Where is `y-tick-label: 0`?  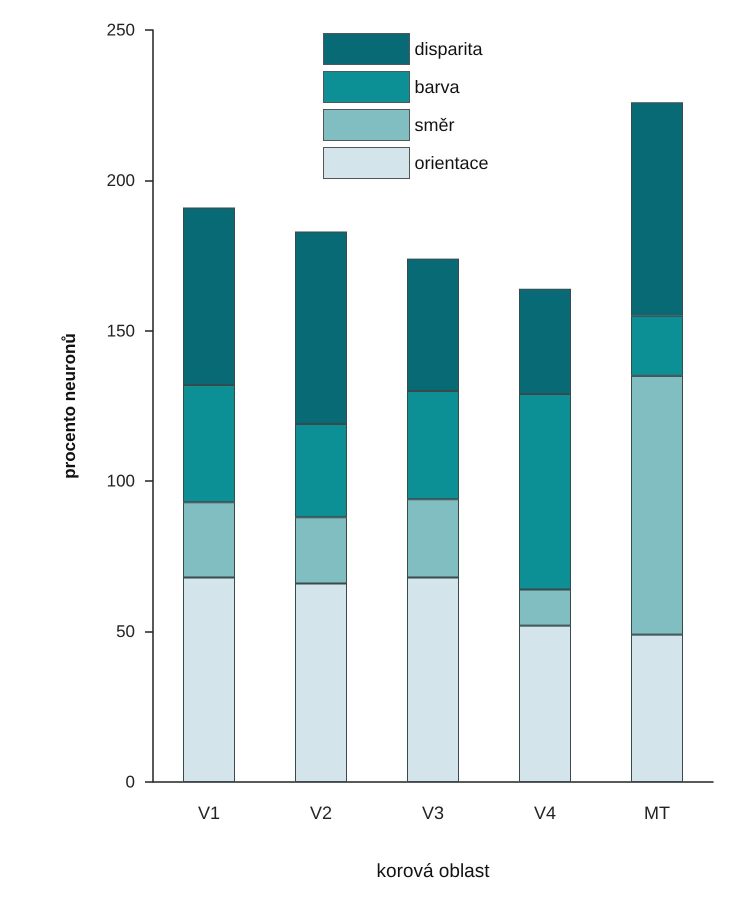
y-tick-label: 0 is located at coordinates (130, 782).